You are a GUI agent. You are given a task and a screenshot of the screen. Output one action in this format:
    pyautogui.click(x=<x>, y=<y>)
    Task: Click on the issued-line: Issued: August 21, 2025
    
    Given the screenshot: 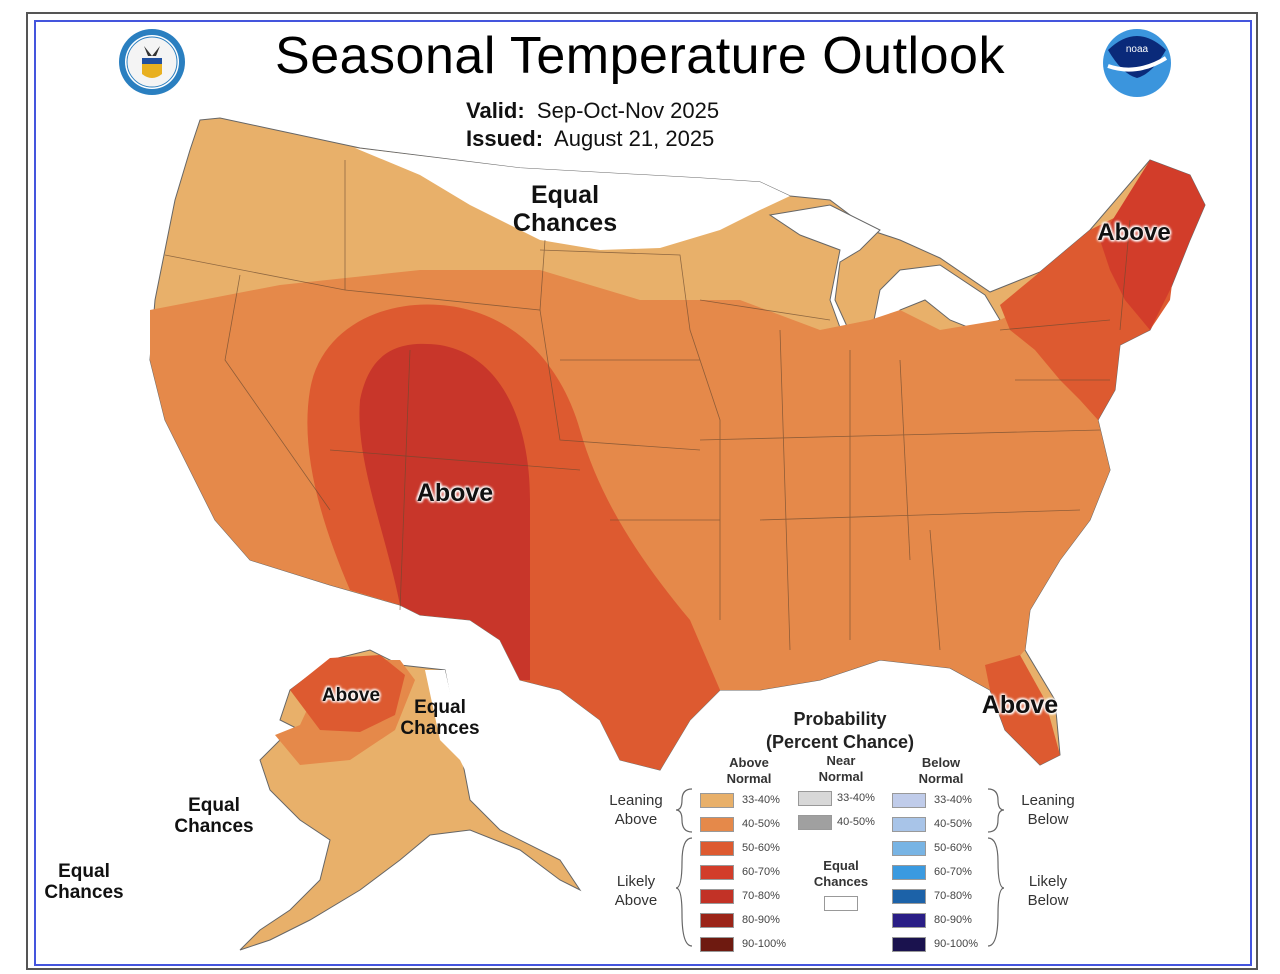 What is the action you would take?
    pyautogui.click(x=590, y=139)
    